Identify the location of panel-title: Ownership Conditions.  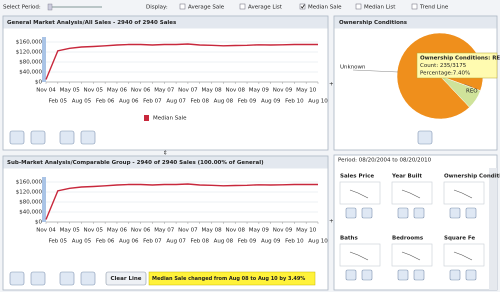
(373, 23).